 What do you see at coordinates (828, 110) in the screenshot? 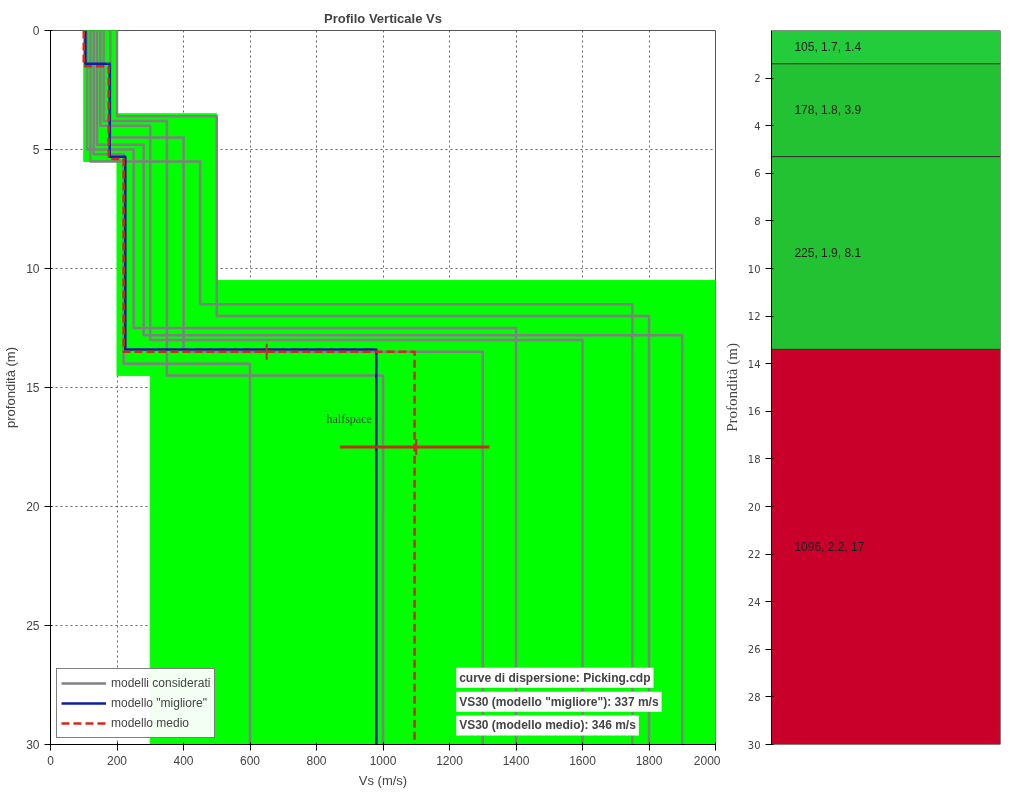
I see `data-label: 178, 1.8, 3.9` at bounding box center [828, 110].